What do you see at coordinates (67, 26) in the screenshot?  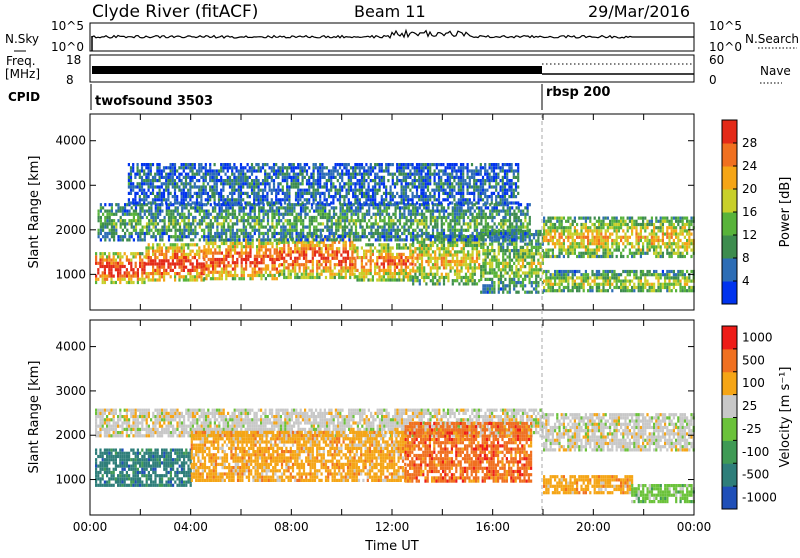 I see `nsky-tick-top: 10^5` at bounding box center [67, 26].